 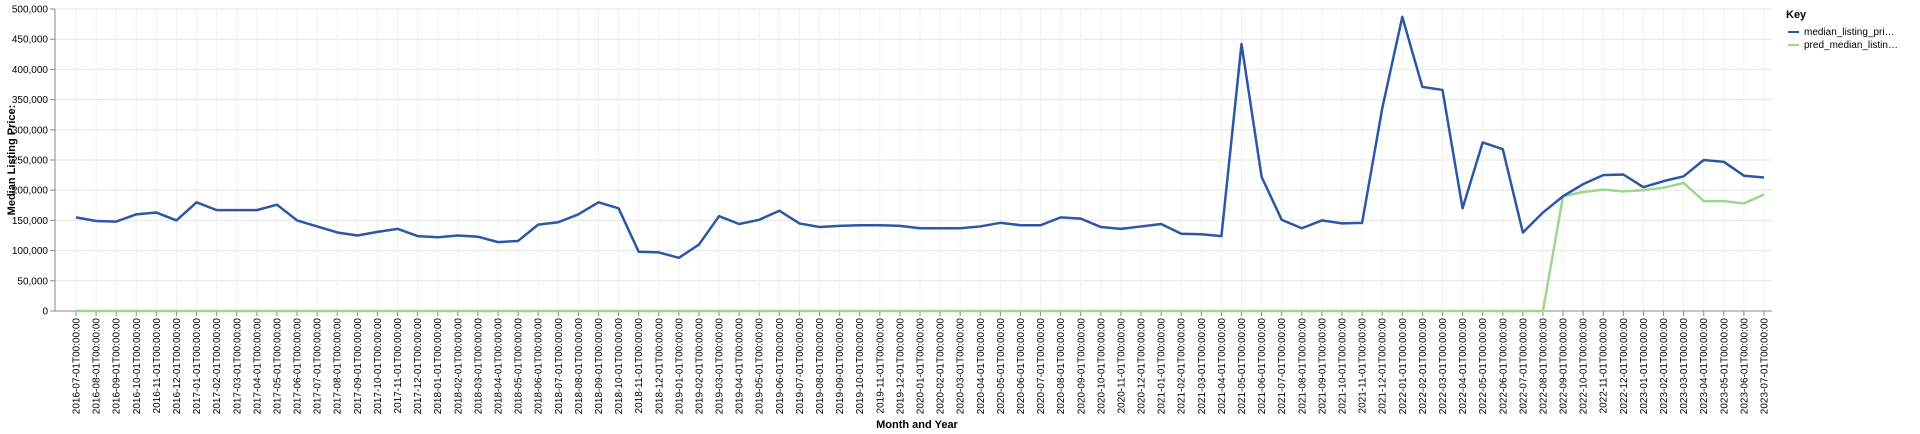 I want to click on x-tick-label: 2016-11-01T00:00:00, so click(x=157, y=366).